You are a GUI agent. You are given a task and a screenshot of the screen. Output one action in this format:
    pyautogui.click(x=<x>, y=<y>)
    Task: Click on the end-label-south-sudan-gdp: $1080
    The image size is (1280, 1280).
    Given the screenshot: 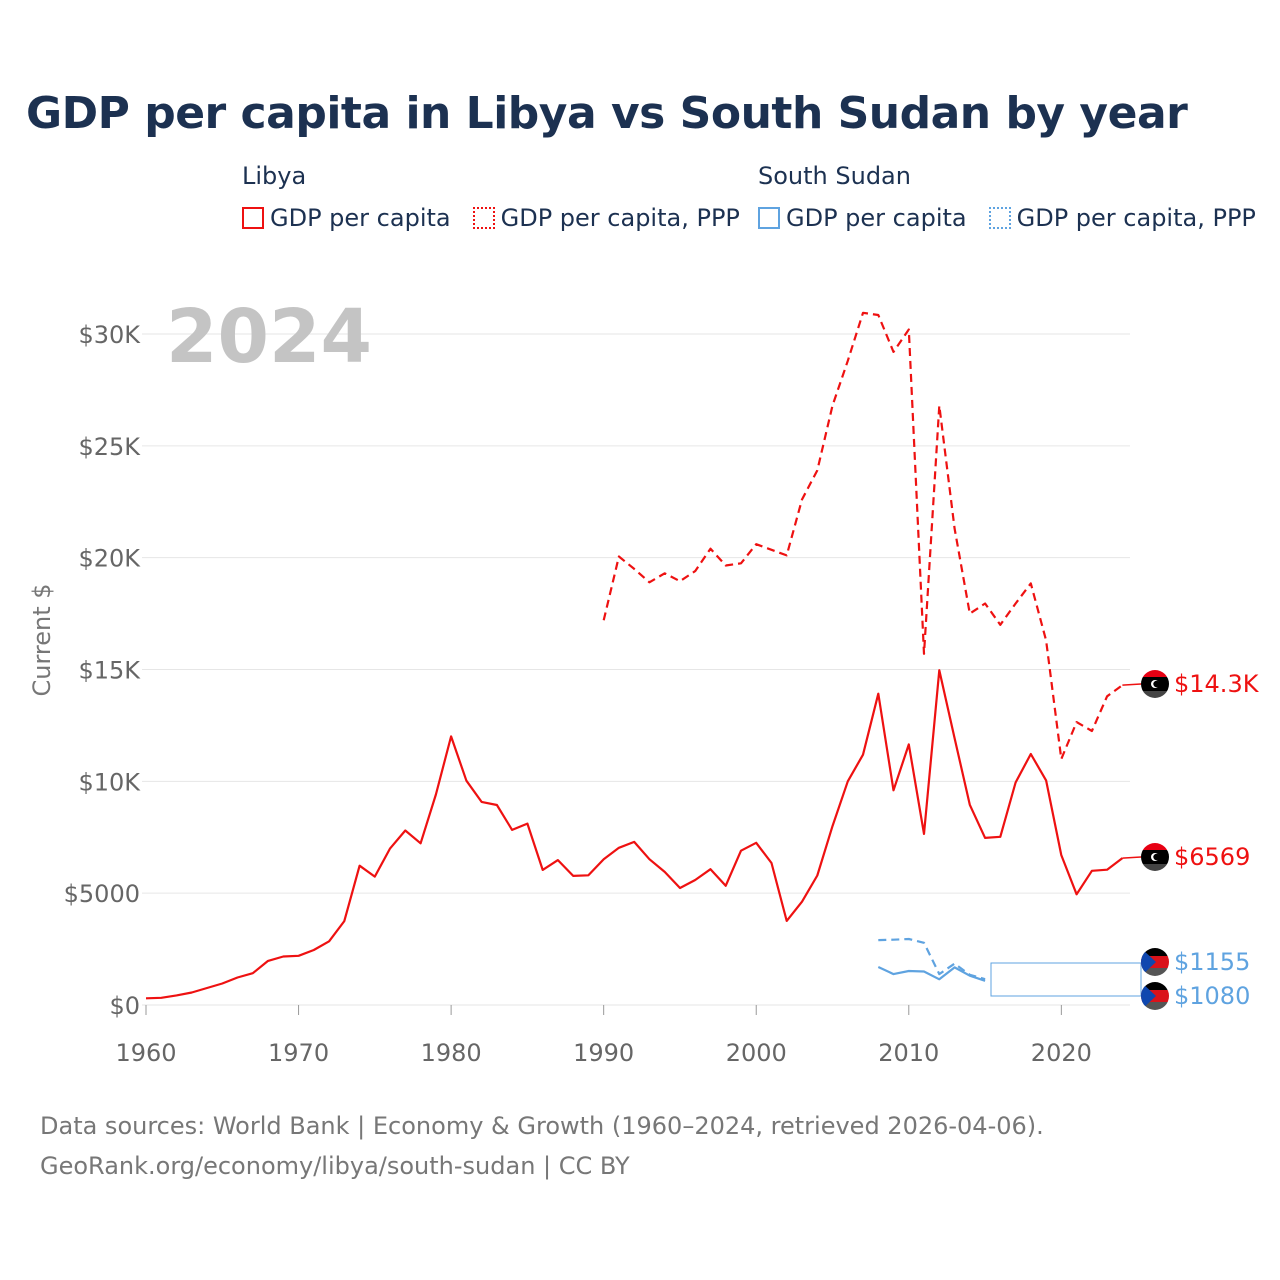 What is the action you would take?
    pyautogui.click(x=1212, y=996)
    